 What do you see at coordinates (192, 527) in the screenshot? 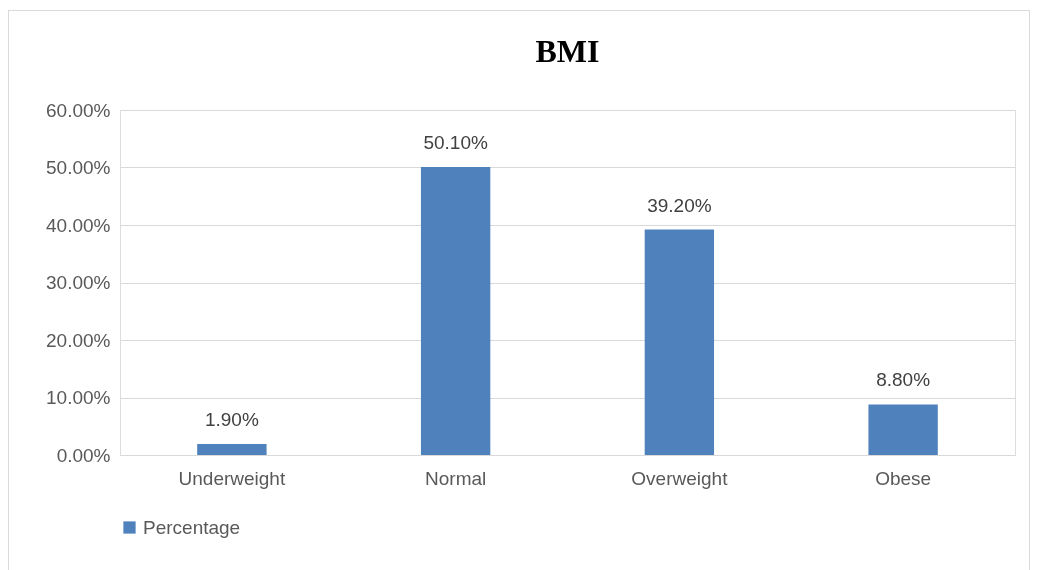
I see `legend-label: Percentage` at bounding box center [192, 527].